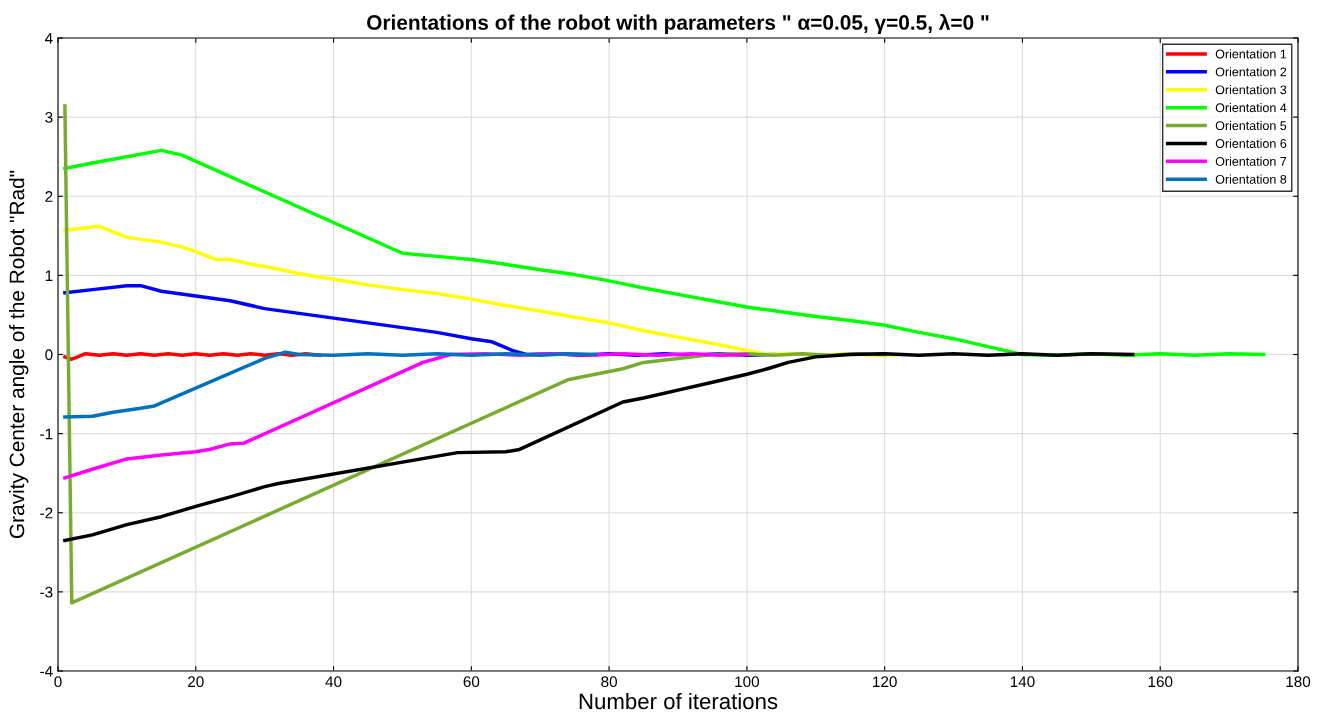 Image resolution: width=1325 pixels, height=725 pixels. What do you see at coordinates (609, 682) in the screenshot?
I see `x-tick-label: 80` at bounding box center [609, 682].